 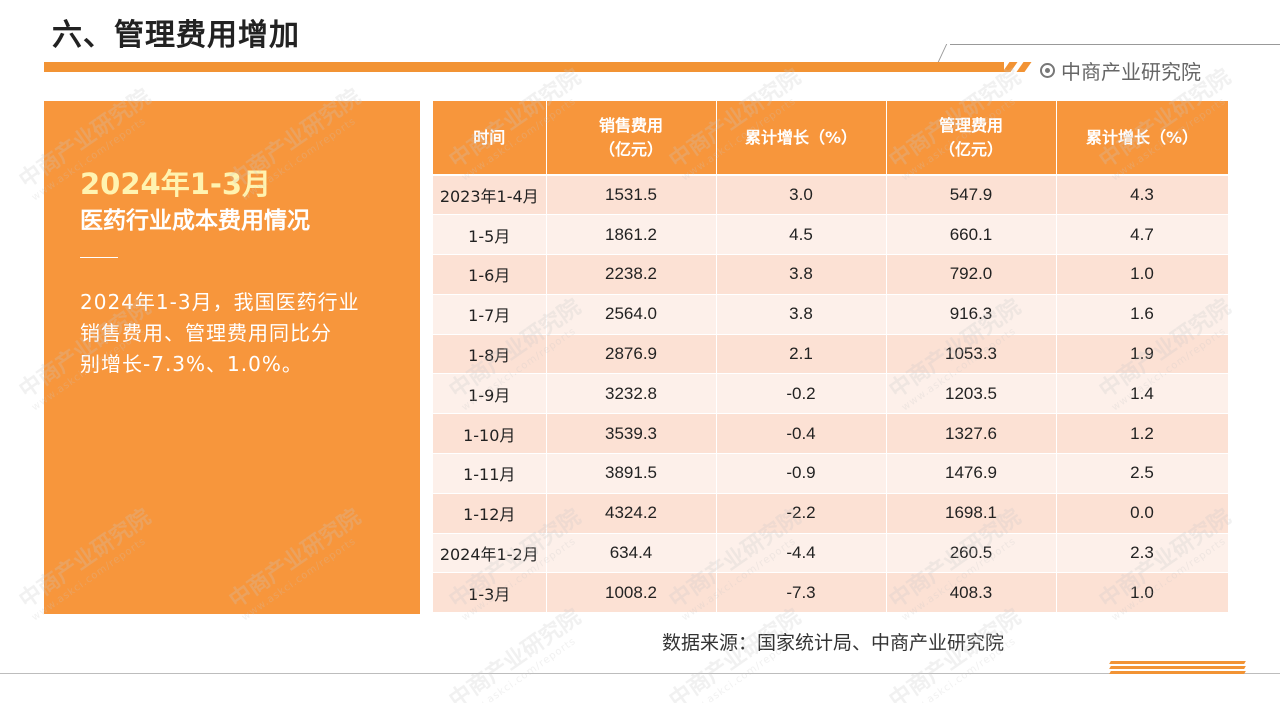 What do you see at coordinates (524, 67) in the screenshot?
I see `header-accent-bar` at bounding box center [524, 67].